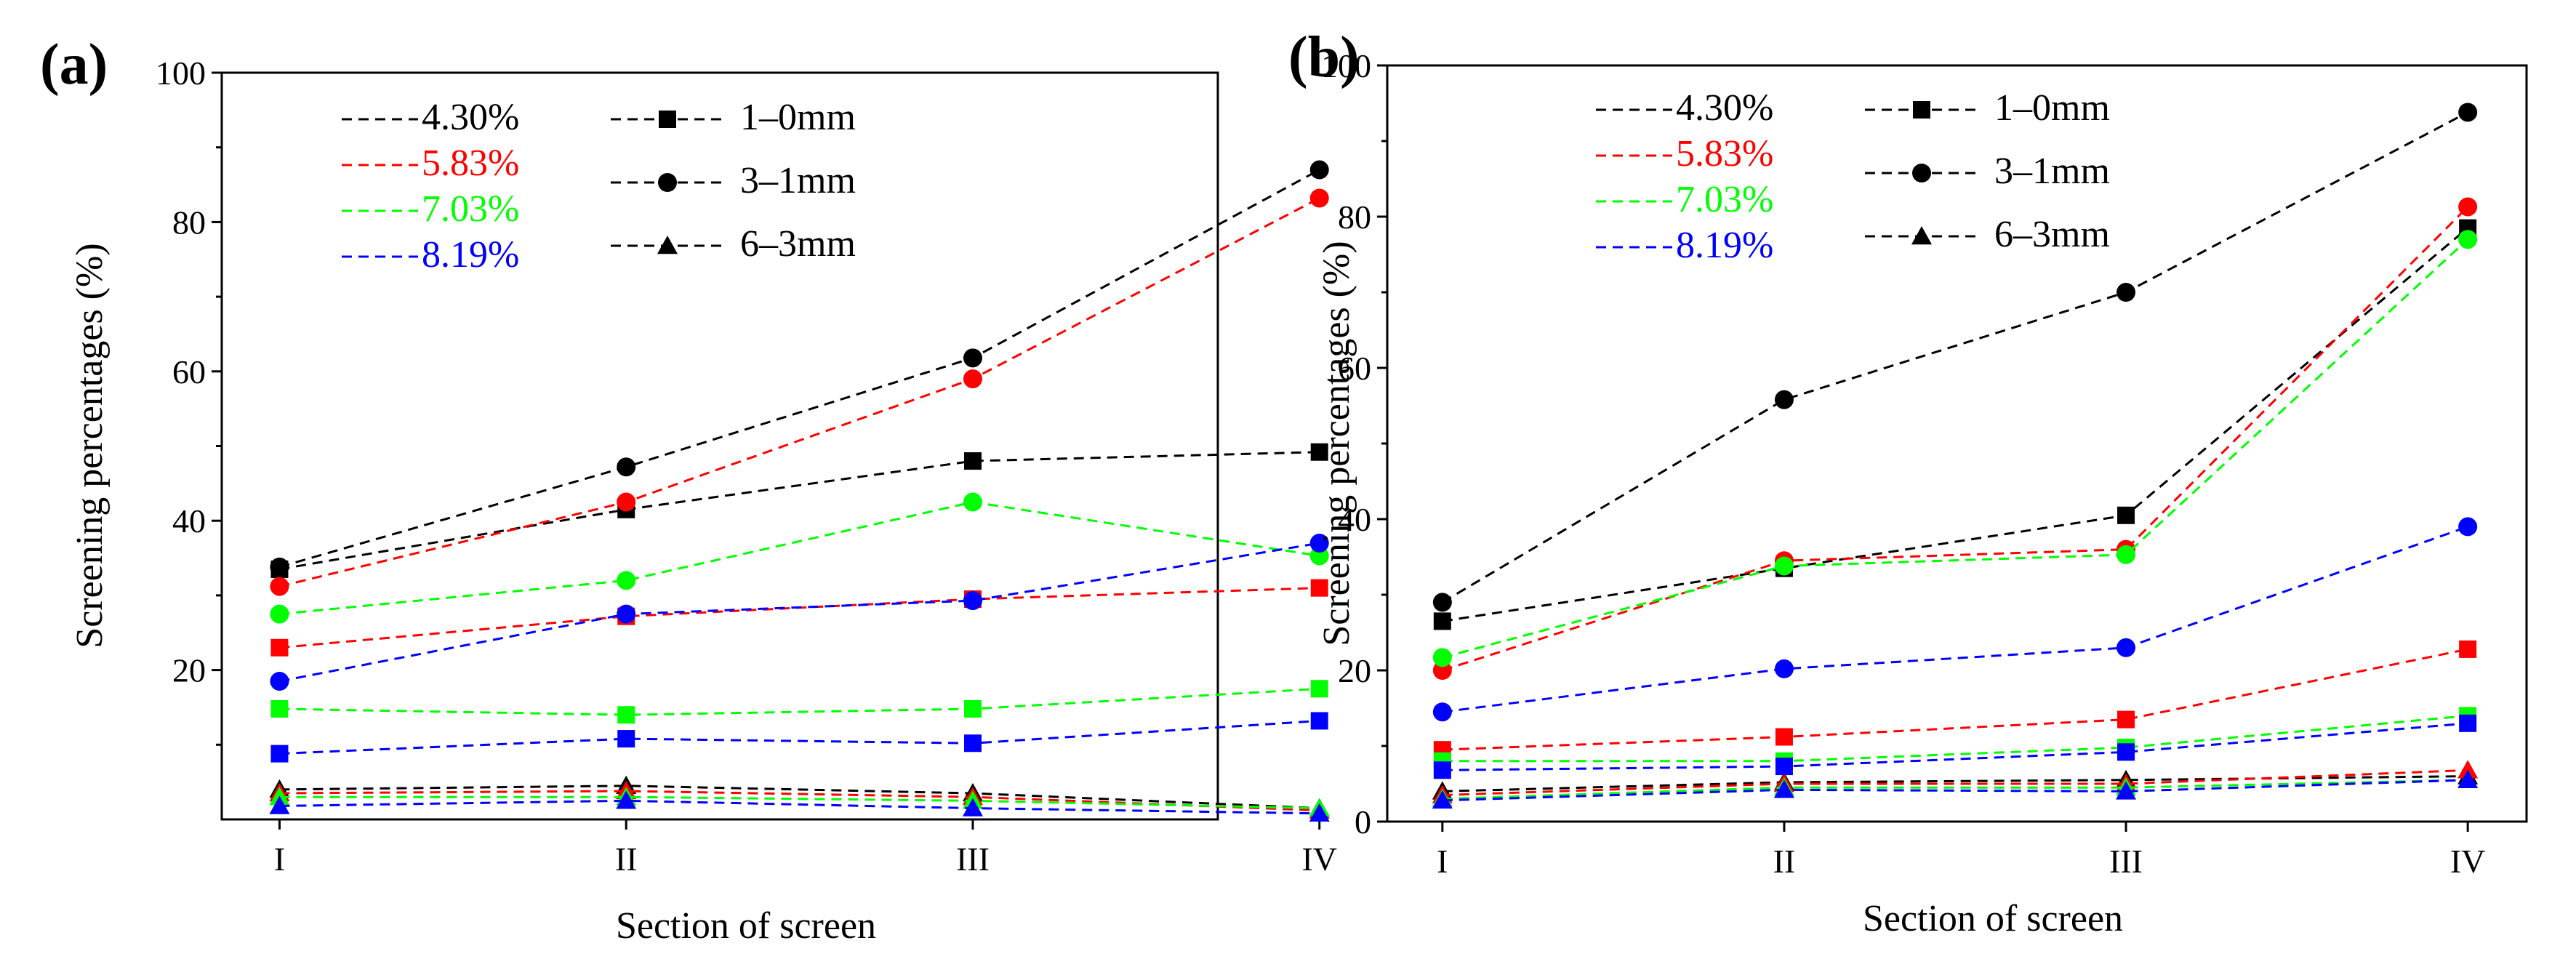 Image resolution: width=2576 pixels, height=967 pixels. What do you see at coordinates (1921, 173) in the screenshot?
I see `legend-marker-circle` at bounding box center [1921, 173].